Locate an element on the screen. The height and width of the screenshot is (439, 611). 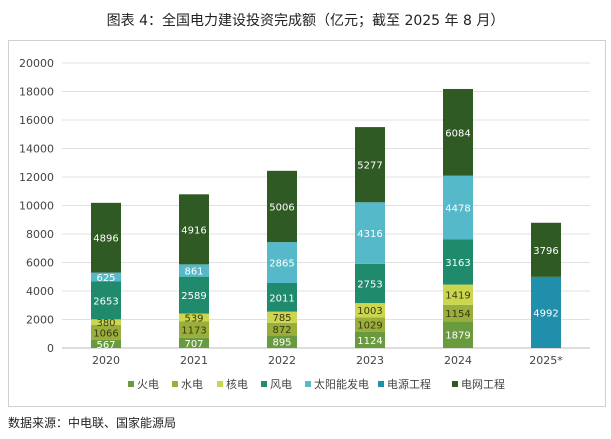
legend-label: 电网工程 is located at coordinates (483, 384).